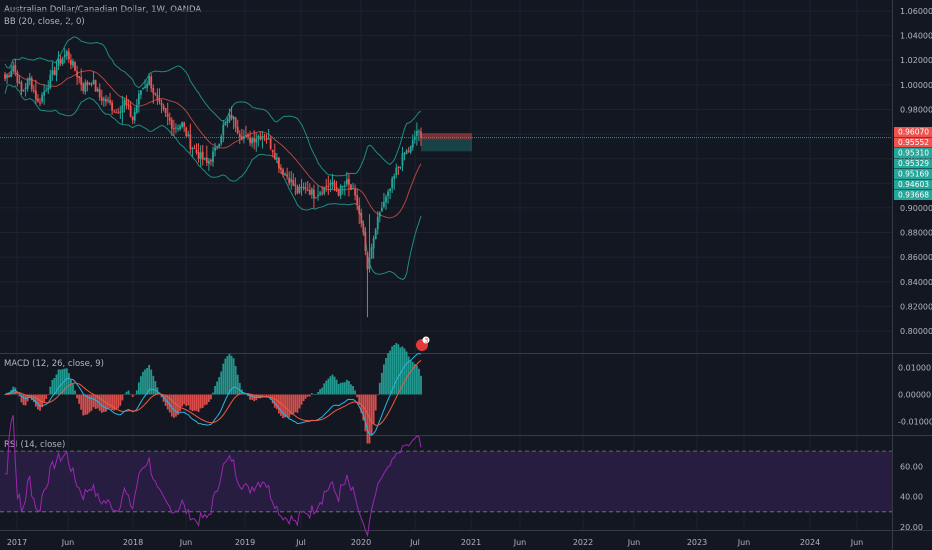  Describe the element at coordinates (913, 163) in the screenshot. I see `price-tag-label: 0.95329` at that location.